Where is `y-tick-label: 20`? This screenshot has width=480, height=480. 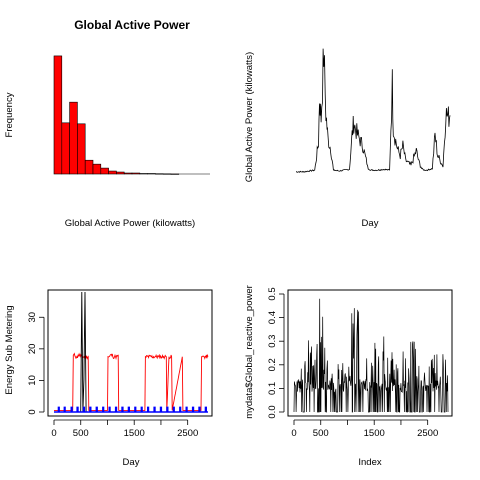
y-tick-label: 20 is located at coordinates (32, 349).